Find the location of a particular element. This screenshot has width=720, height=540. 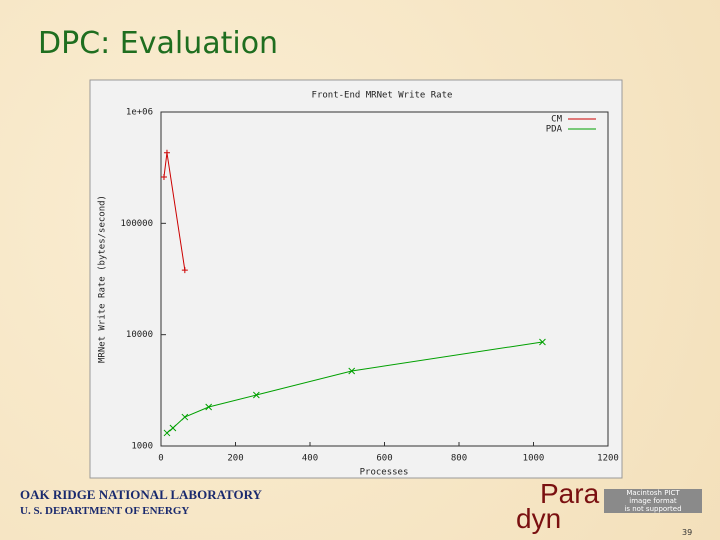

placeholder-line: image format is located at coordinates (653, 501).